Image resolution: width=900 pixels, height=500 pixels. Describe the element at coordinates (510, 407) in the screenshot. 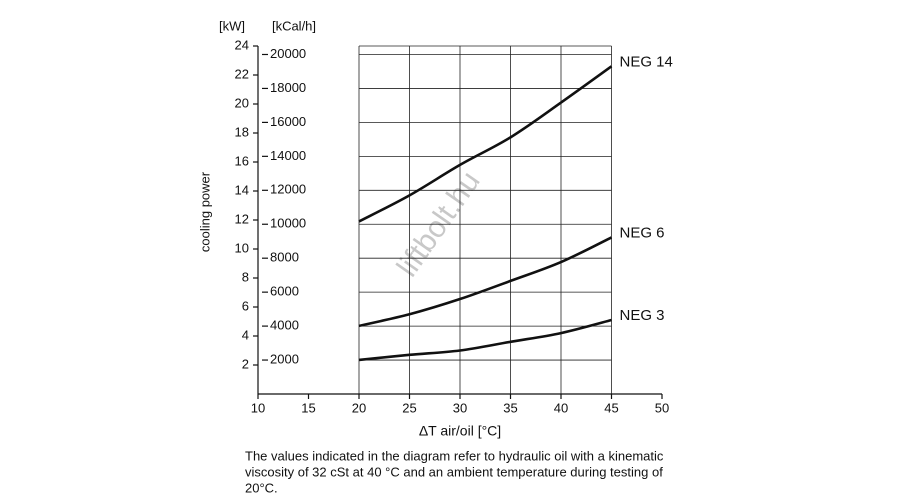

I see `x-tick-label: 35` at that location.